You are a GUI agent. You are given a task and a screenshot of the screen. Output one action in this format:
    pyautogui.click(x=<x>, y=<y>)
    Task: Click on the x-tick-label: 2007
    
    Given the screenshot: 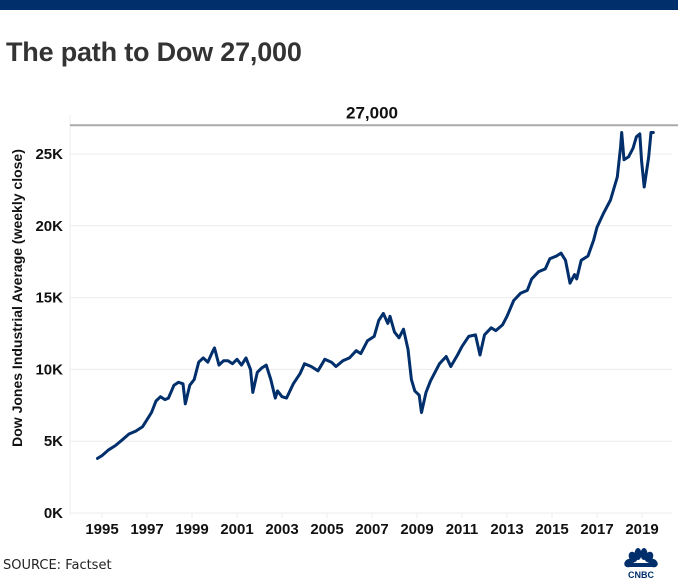 What is the action you would take?
    pyautogui.click(x=371, y=529)
    